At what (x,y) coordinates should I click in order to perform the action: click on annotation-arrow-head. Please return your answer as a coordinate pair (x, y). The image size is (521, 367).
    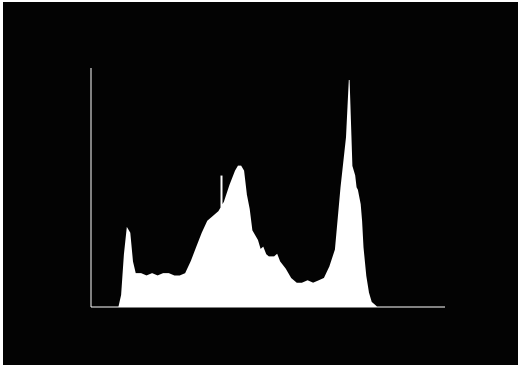
    Looking at the image, I should click on (221, 239).